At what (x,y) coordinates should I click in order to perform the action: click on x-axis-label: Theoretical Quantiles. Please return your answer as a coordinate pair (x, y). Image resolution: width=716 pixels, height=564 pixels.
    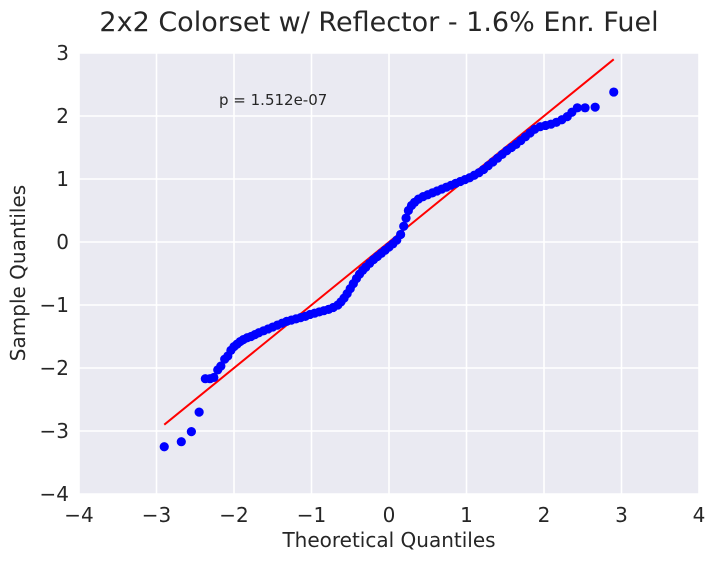
    Looking at the image, I should click on (388, 540).